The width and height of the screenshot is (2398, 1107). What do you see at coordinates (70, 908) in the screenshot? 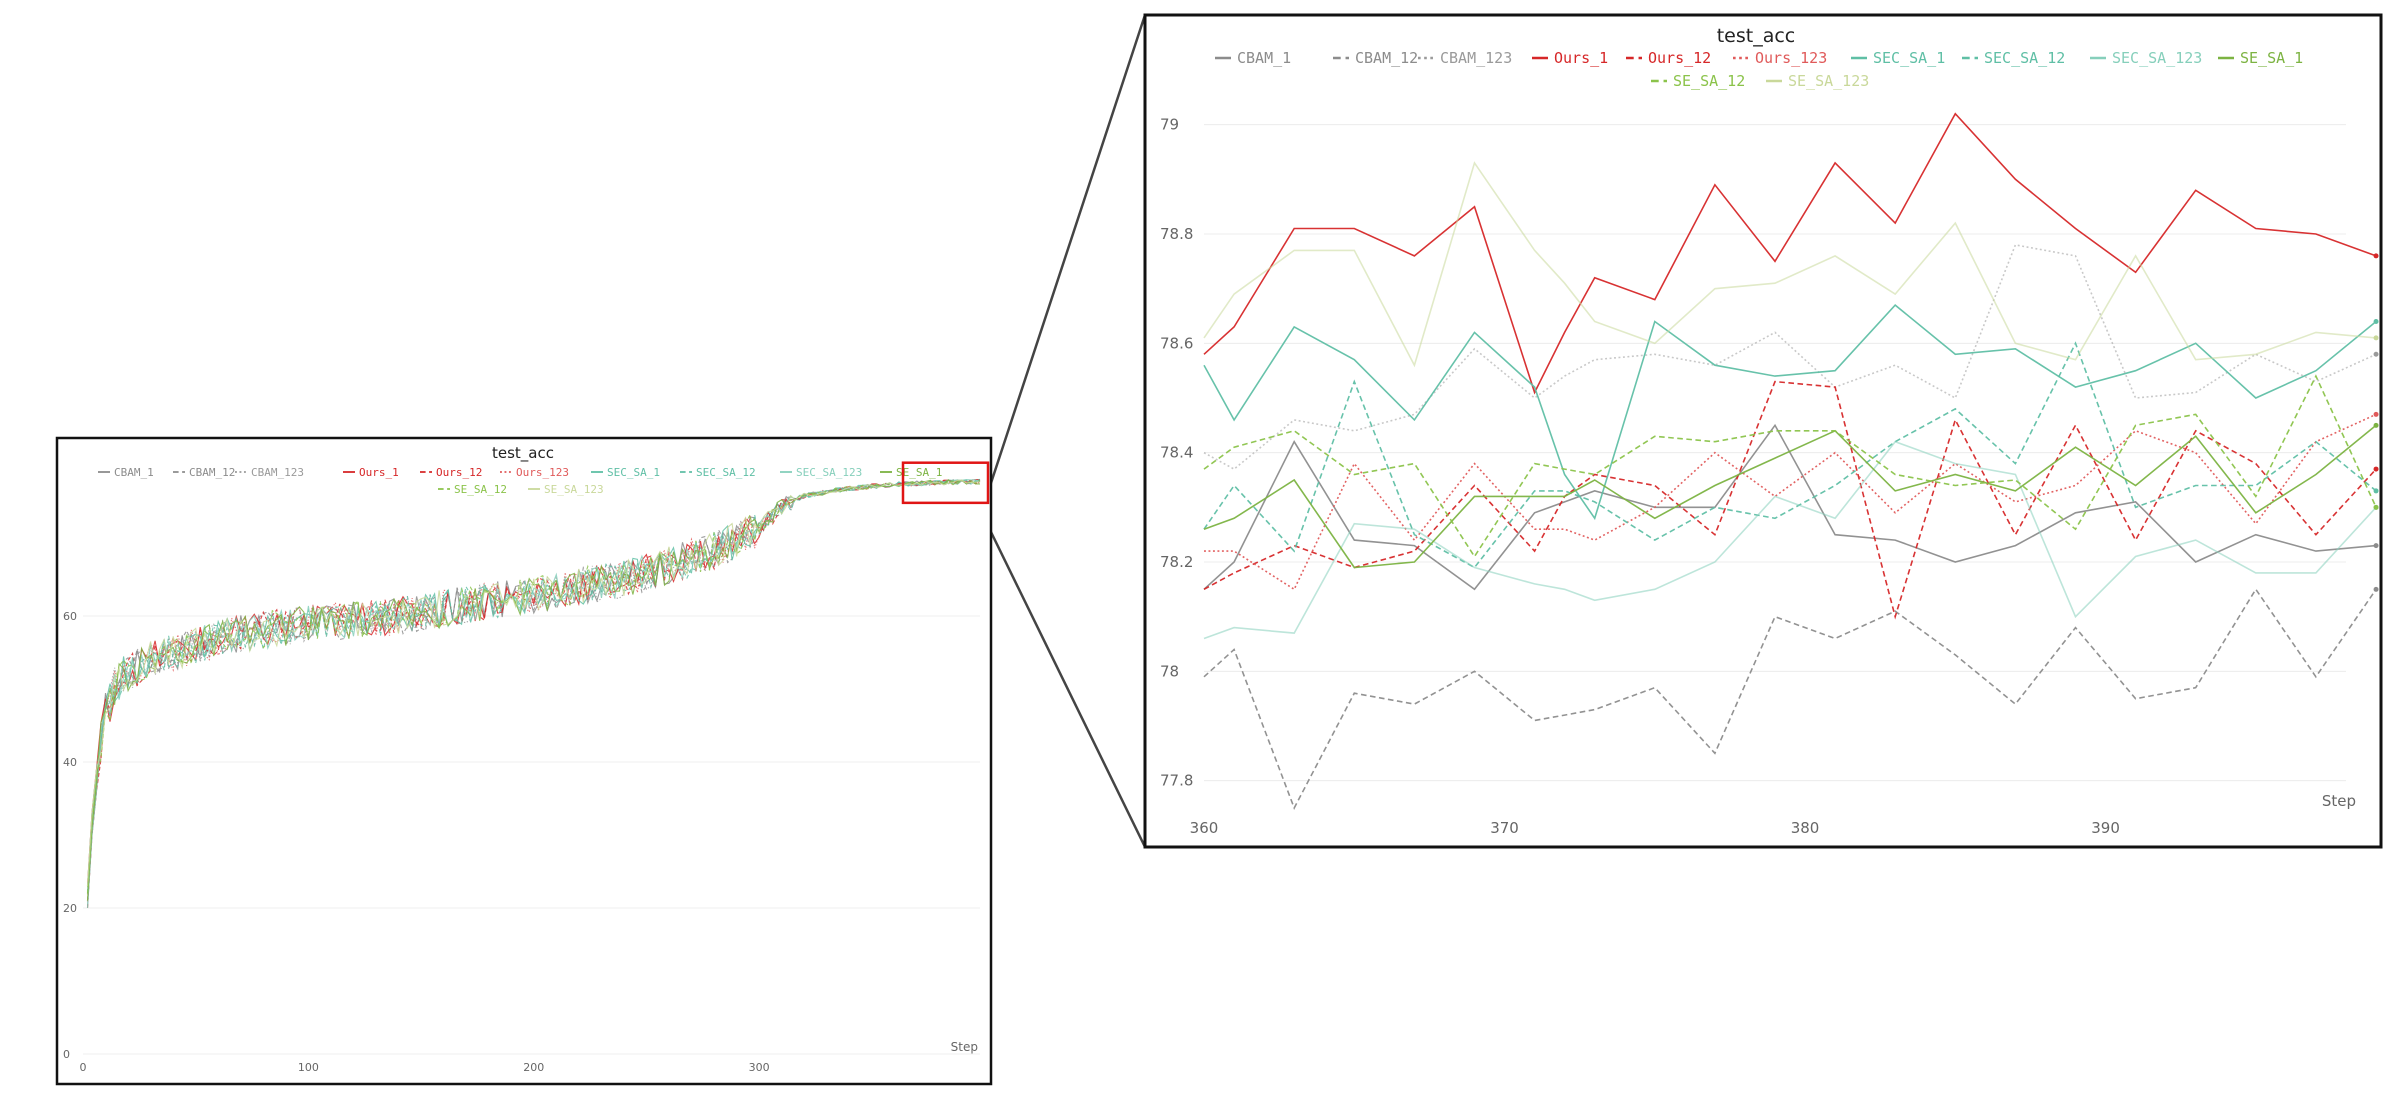
I see `overview-ytick-label: 20` at bounding box center [70, 908].